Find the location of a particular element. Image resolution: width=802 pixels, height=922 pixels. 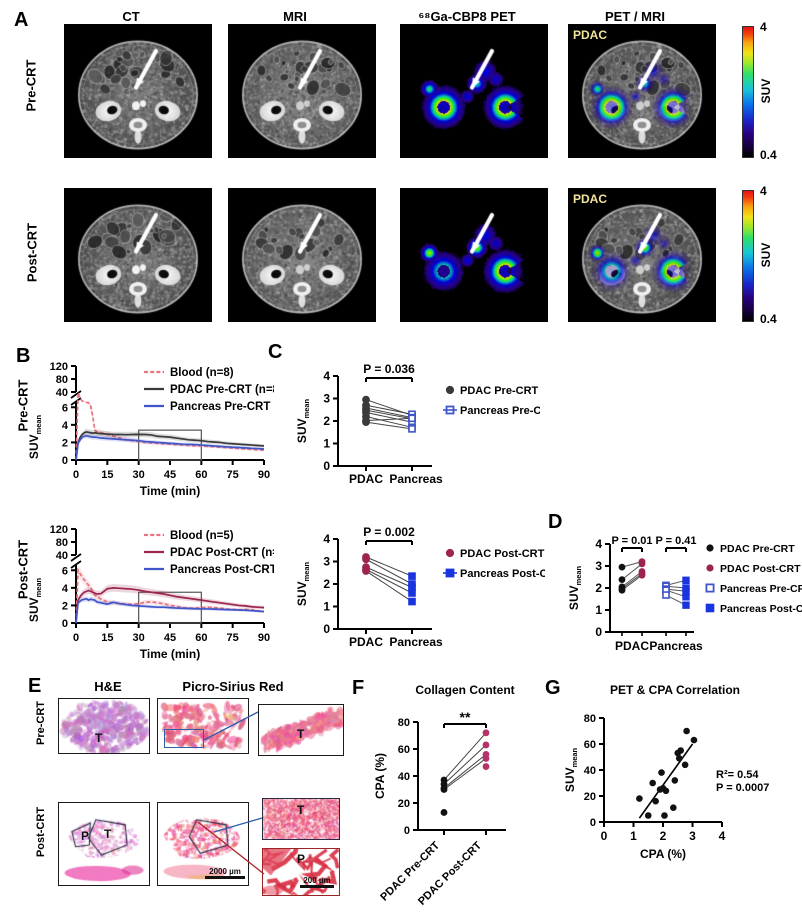

scalebar-2000um-line is located at coordinates (225, 877).